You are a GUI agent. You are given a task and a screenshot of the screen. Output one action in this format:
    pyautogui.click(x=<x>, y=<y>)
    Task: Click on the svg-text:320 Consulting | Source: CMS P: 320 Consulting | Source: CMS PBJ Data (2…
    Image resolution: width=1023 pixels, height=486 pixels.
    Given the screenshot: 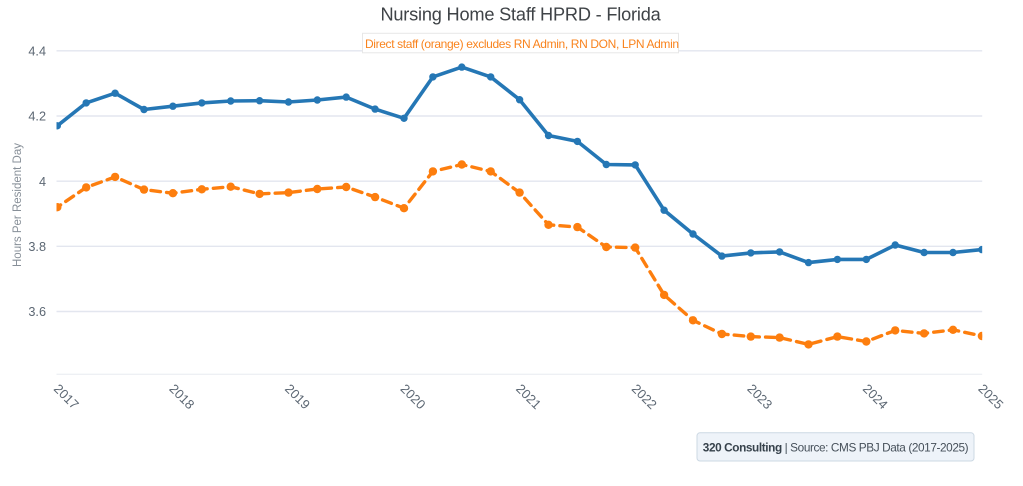 What is the action you would take?
    pyautogui.click(x=836, y=448)
    